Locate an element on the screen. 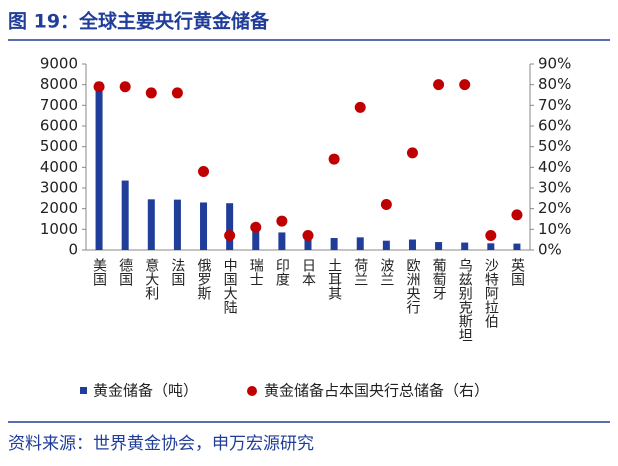 The width and height of the screenshot is (618, 466). chart-title: 图 19：全球主要央行黄金储备 is located at coordinates (139, 21).